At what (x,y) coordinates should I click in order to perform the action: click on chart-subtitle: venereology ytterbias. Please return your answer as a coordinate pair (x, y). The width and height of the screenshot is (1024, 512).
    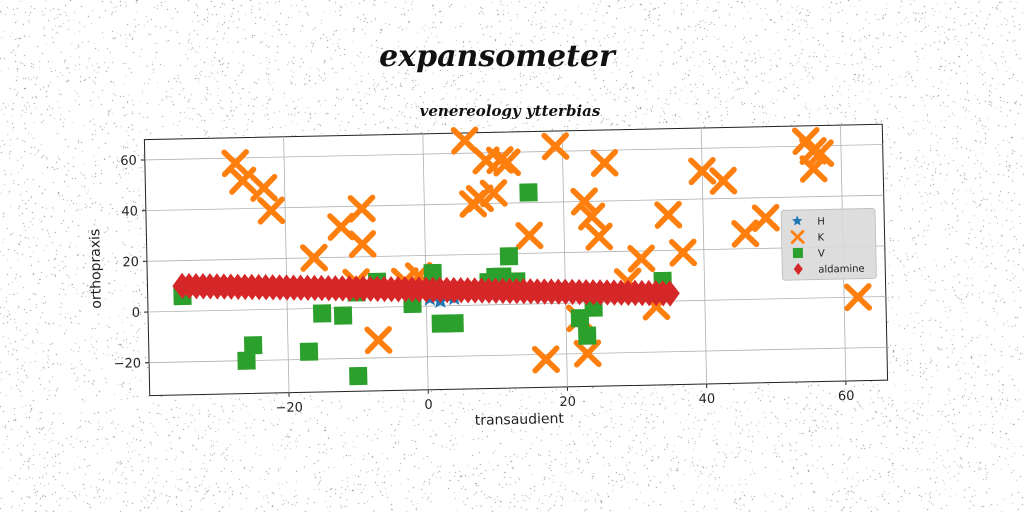
    Looking at the image, I should click on (510, 111).